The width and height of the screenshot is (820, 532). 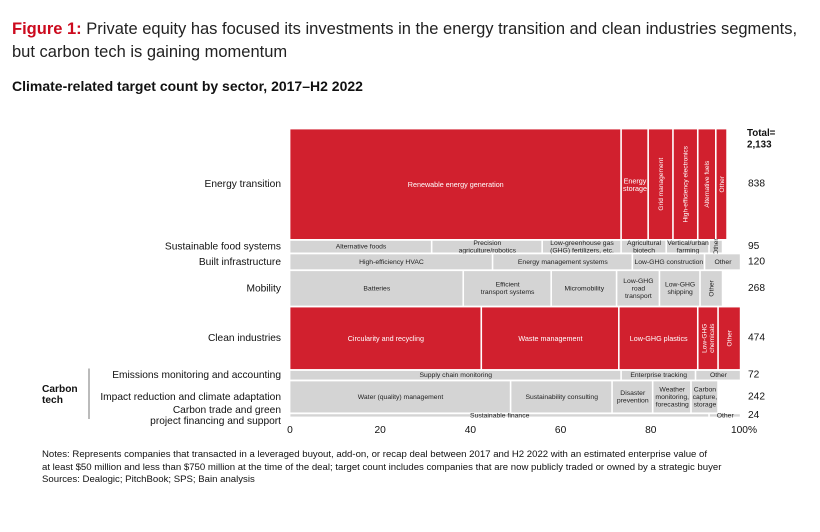 I want to click on segment-label-low-ghg-shipping: Low-GHG shipping, so click(x=680, y=288).